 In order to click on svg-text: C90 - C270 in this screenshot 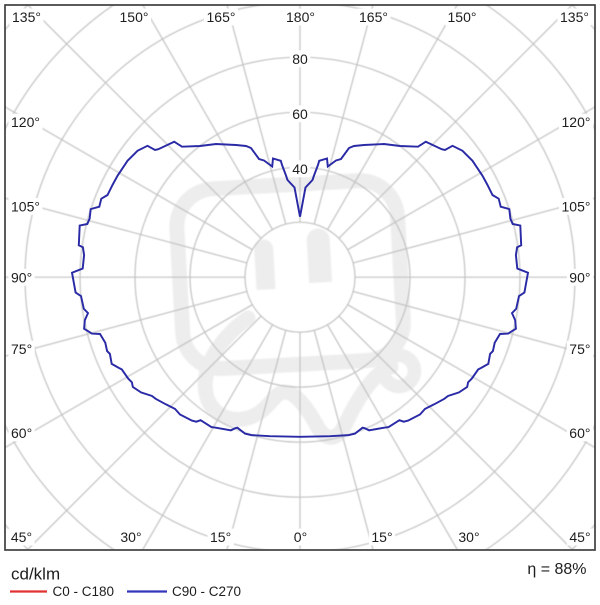, I will do `click(206, 591)`.